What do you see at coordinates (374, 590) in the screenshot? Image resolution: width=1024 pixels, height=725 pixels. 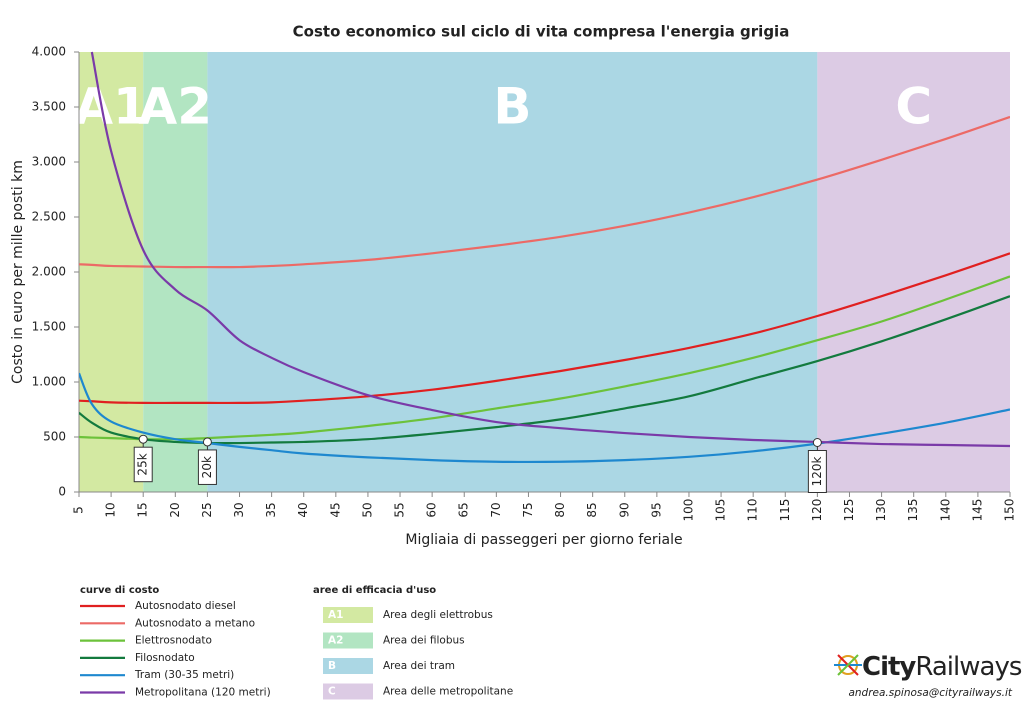 I see `legend-title: aree di efficacia d'uso` at bounding box center [374, 590].